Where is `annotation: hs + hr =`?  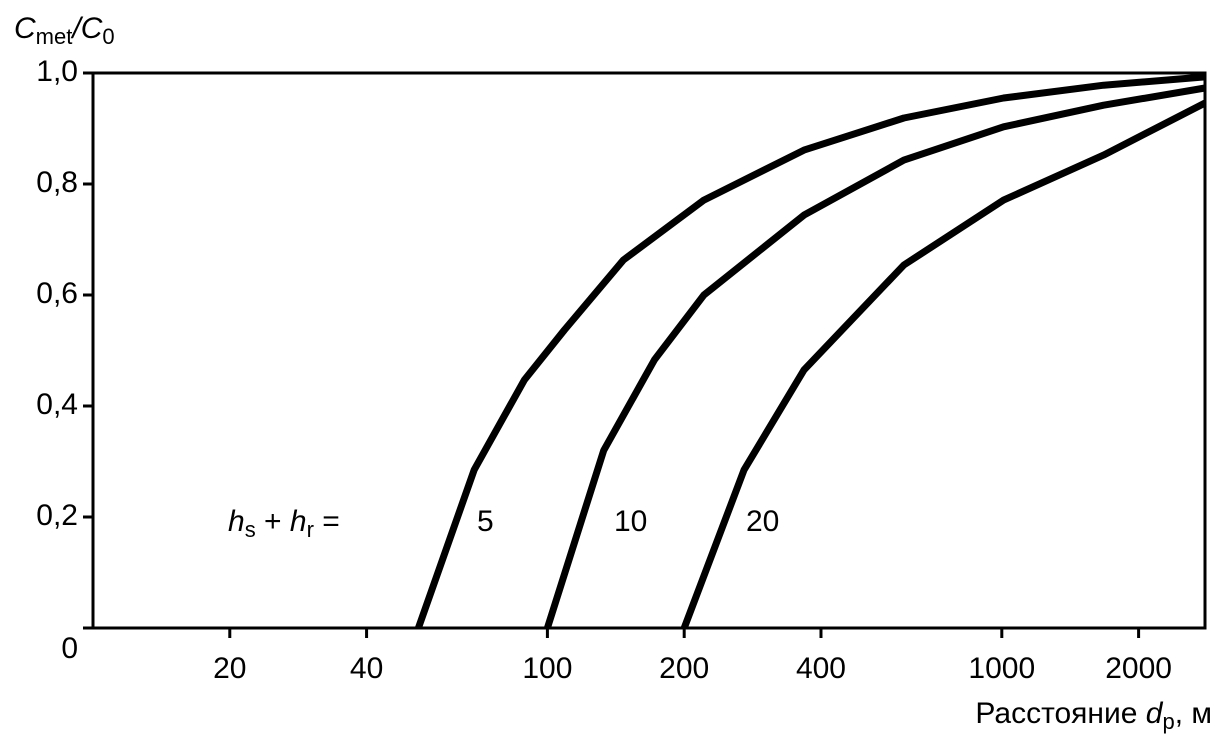
annotation: hs + hr = is located at coordinates (284, 523).